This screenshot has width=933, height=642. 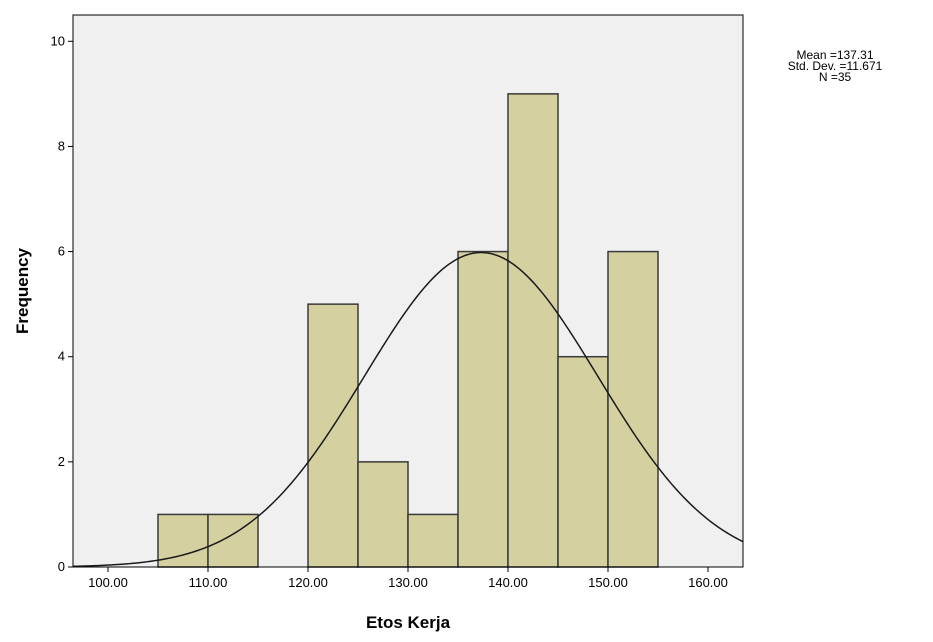 What do you see at coordinates (408, 622) in the screenshot?
I see `x-axis-title: Etos Kerja` at bounding box center [408, 622].